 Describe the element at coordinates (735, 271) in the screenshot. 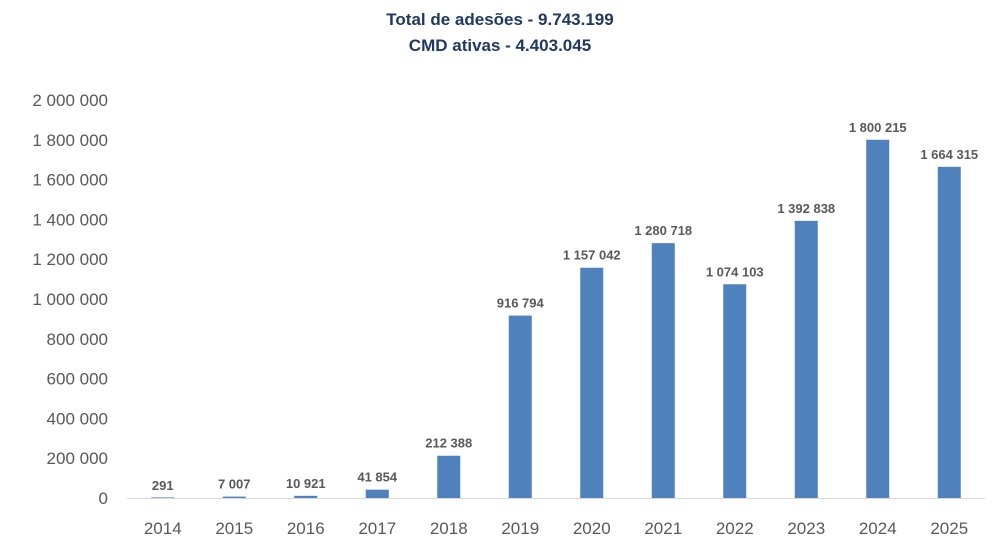

I see `data-label: 1 074 103` at that location.